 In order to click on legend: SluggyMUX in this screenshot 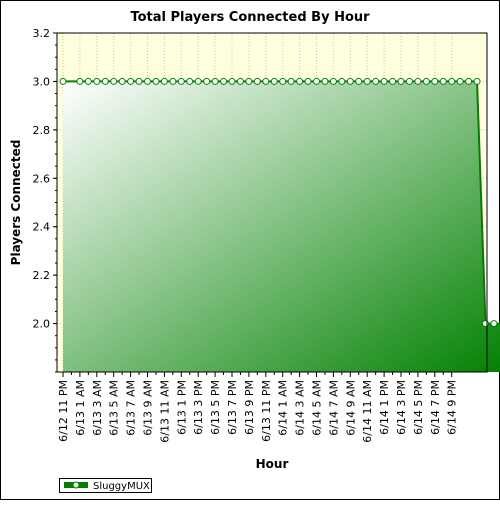, I will do `click(105, 485)`.